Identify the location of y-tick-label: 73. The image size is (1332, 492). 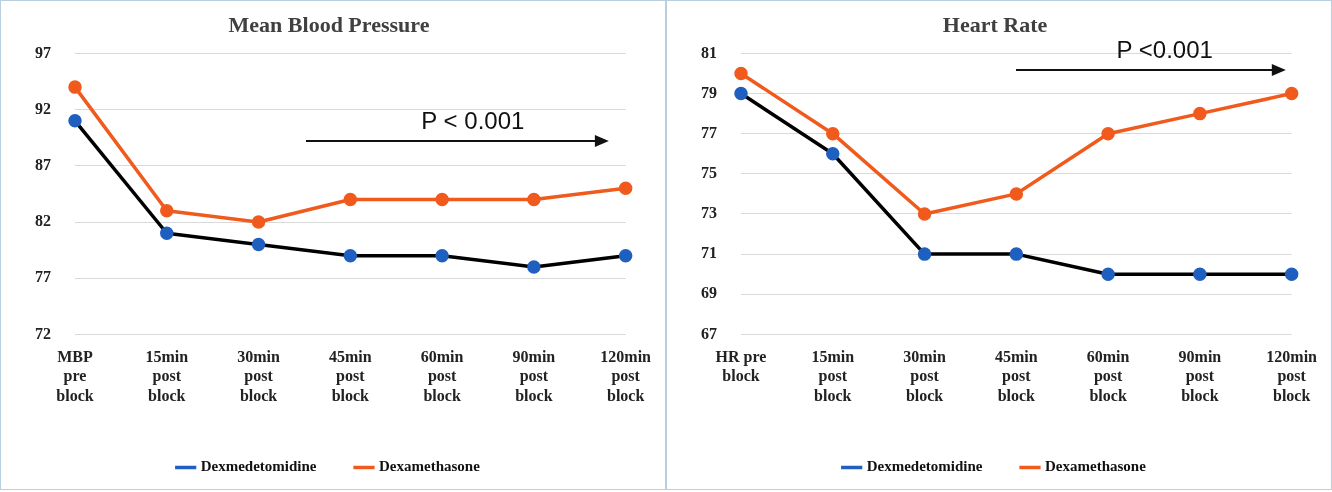
(709, 213).